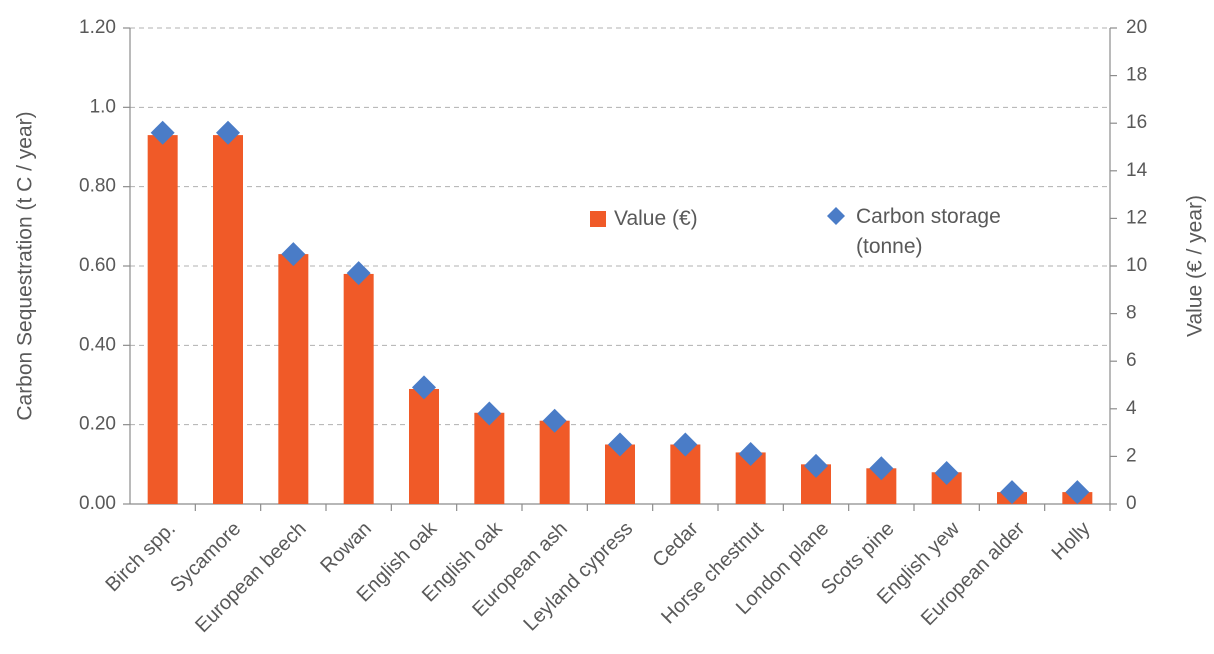  I want to click on y-tick-label: 0.00, so click(97, 503).